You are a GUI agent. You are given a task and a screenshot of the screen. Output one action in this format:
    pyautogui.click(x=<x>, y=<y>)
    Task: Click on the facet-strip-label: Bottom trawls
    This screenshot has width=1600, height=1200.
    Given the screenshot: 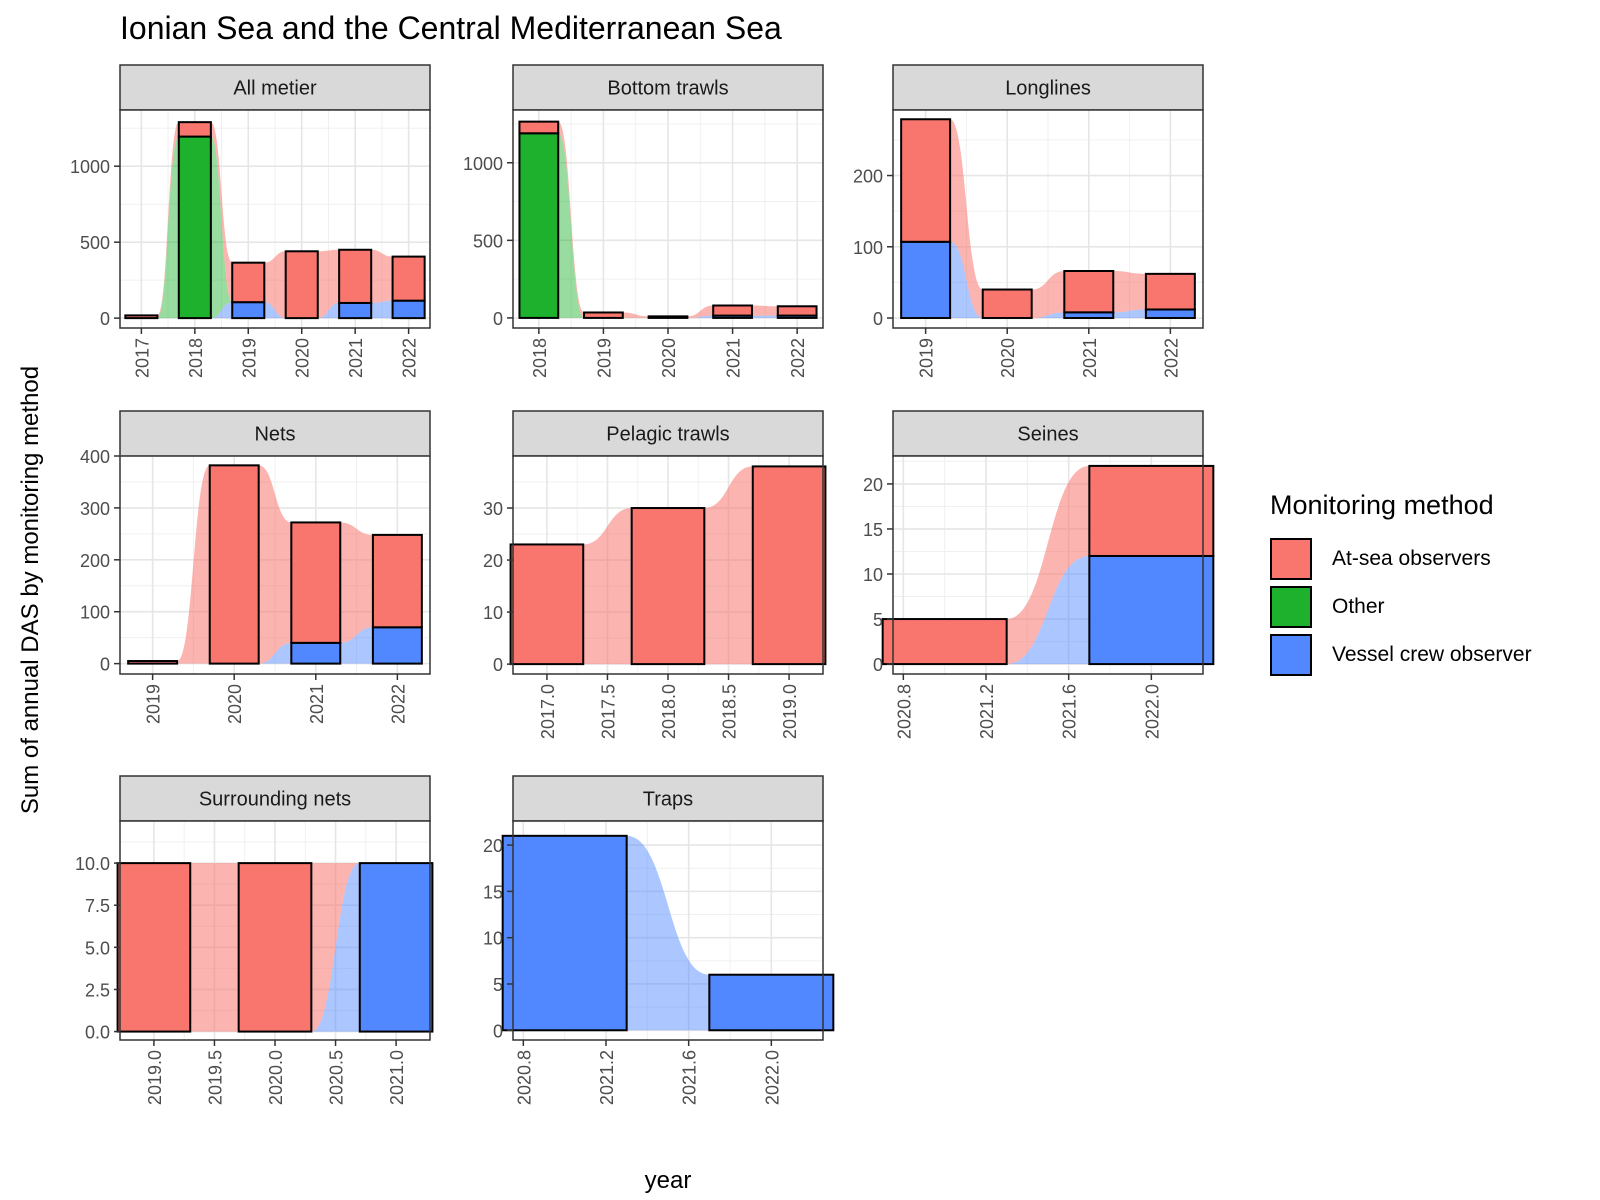 What is the action you would take?
    pyautogui.click(x=667, y=89)
    